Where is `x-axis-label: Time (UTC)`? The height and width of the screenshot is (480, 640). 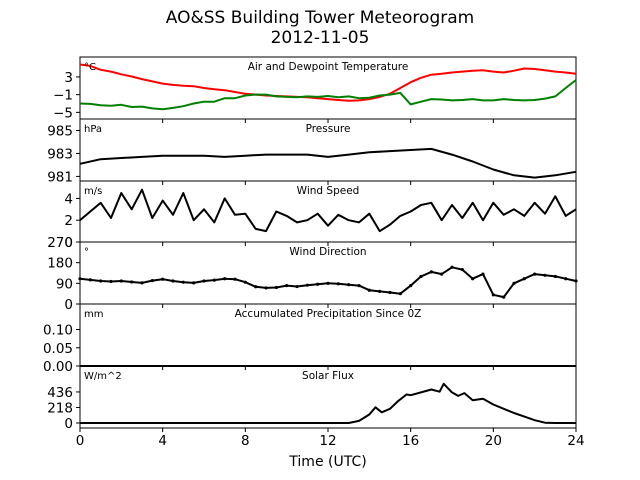 x-axis-label: Time (UTC) is located at coordinates (327, 462).